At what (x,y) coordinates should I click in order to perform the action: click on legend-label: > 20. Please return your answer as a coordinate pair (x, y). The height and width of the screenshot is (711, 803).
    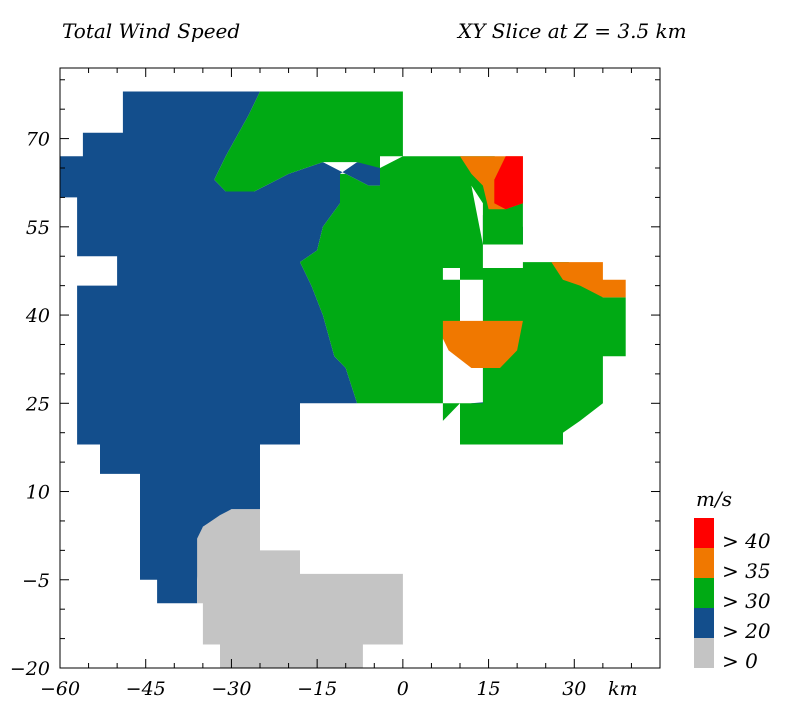
    Looking at the image, I should click on (746, 631).